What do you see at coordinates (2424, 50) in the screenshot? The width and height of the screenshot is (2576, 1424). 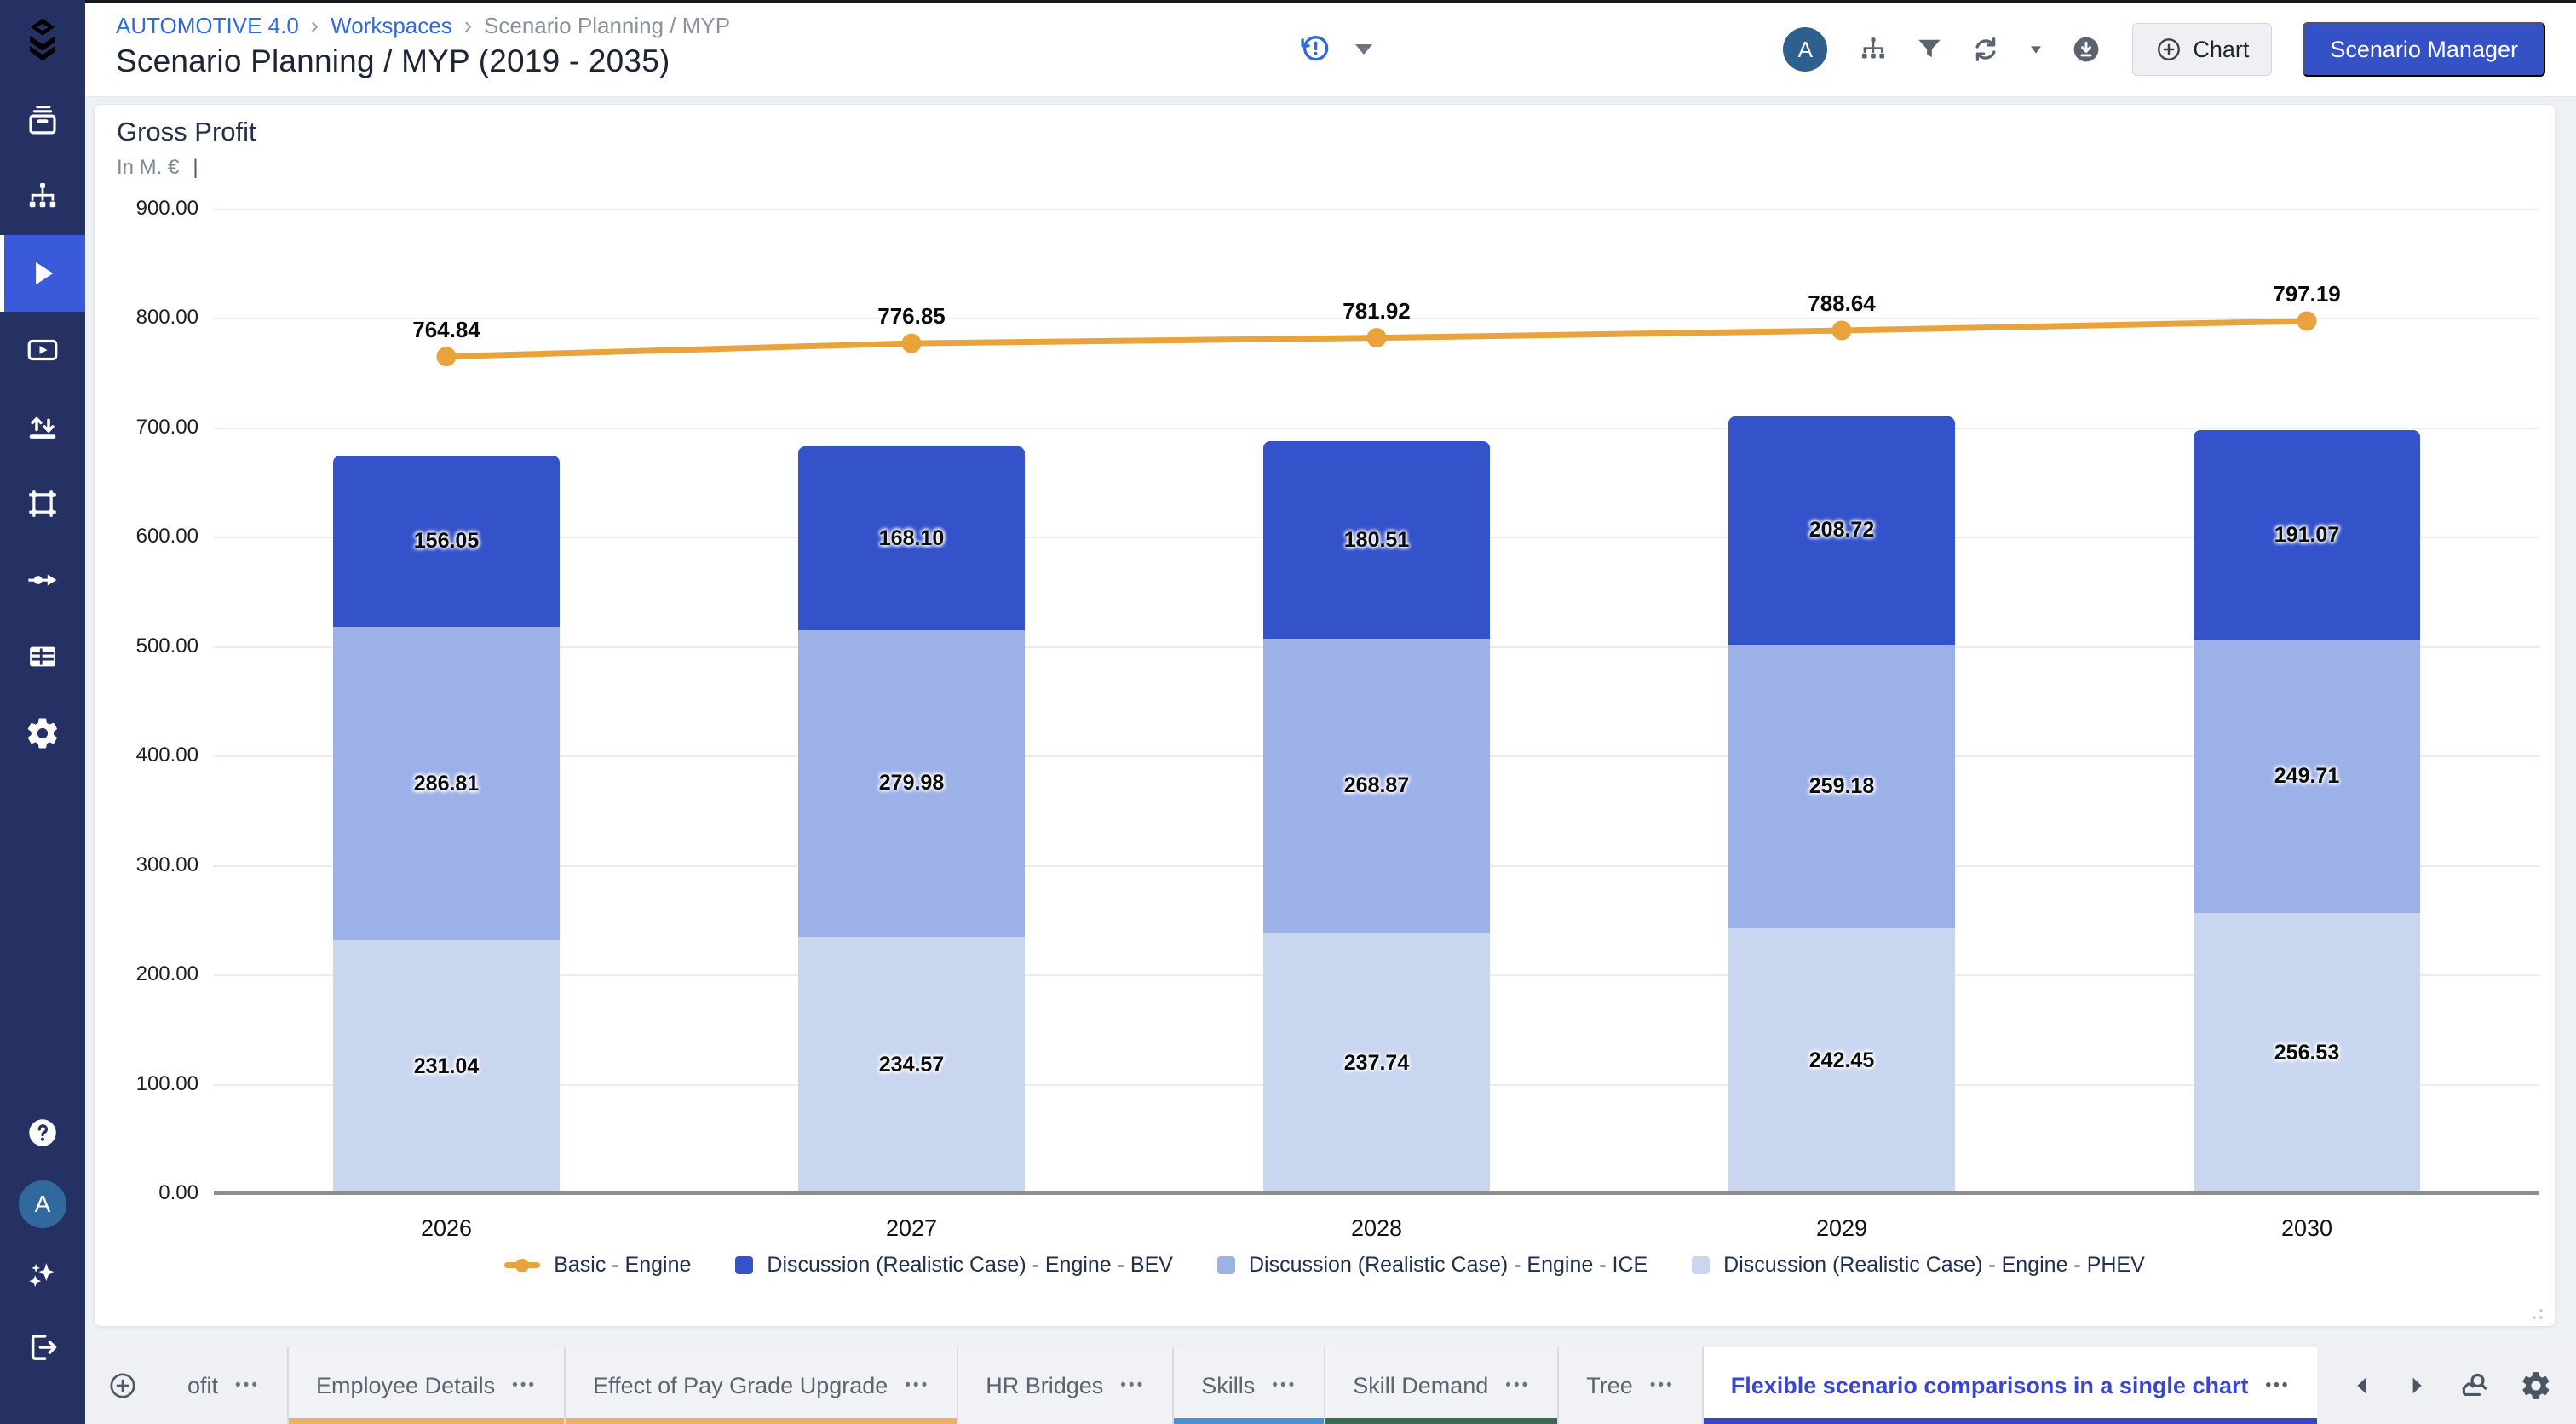 I see `scenario-manager-button: Scenario Manager` at bounding box center [2424, 50].